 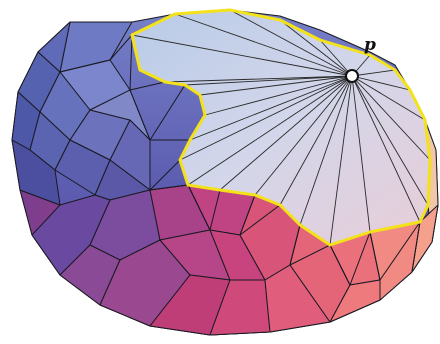 What do you see at coordinates (370, 45) in the screenshot?
I see `vertex-p-label: p` at bounding box center [370, 45].